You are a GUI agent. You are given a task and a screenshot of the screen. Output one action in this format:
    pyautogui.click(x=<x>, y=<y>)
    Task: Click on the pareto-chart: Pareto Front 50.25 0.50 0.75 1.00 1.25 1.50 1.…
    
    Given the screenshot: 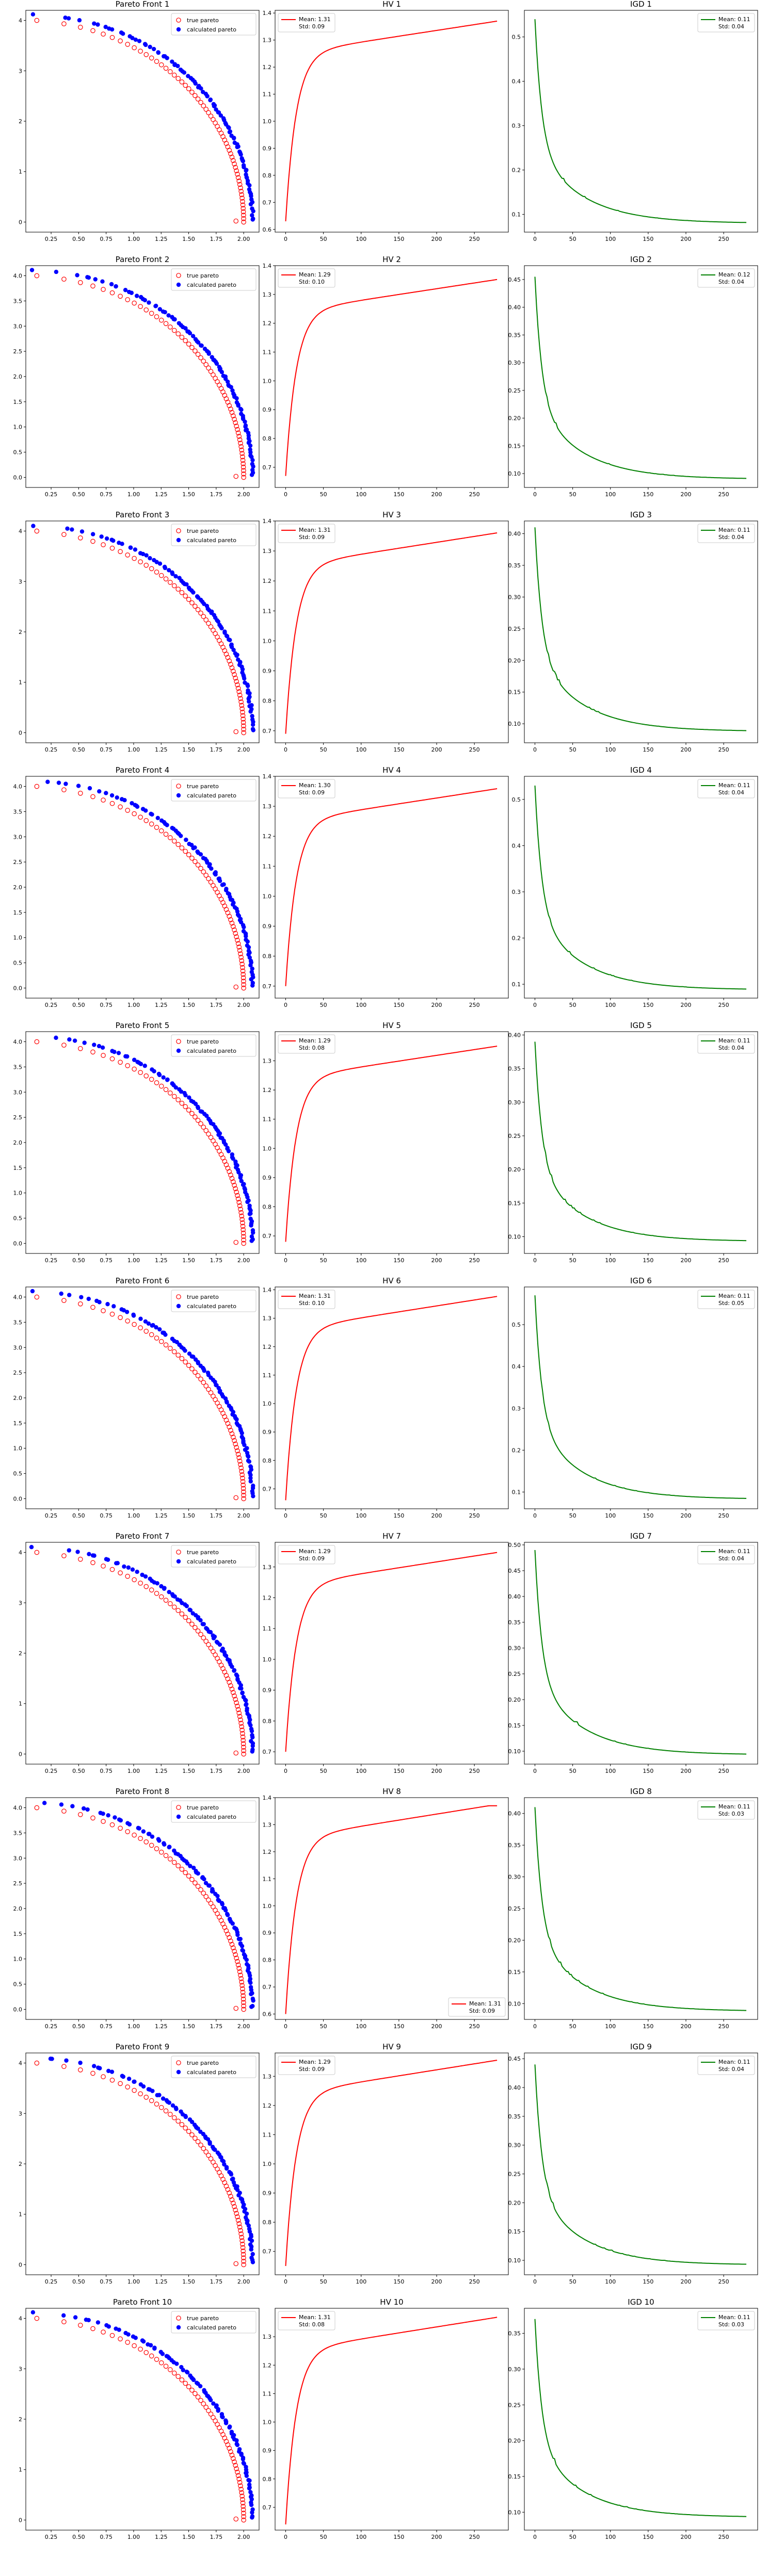 What is the action you would take?
    pyautogui.click(x=136, y=1143)
    